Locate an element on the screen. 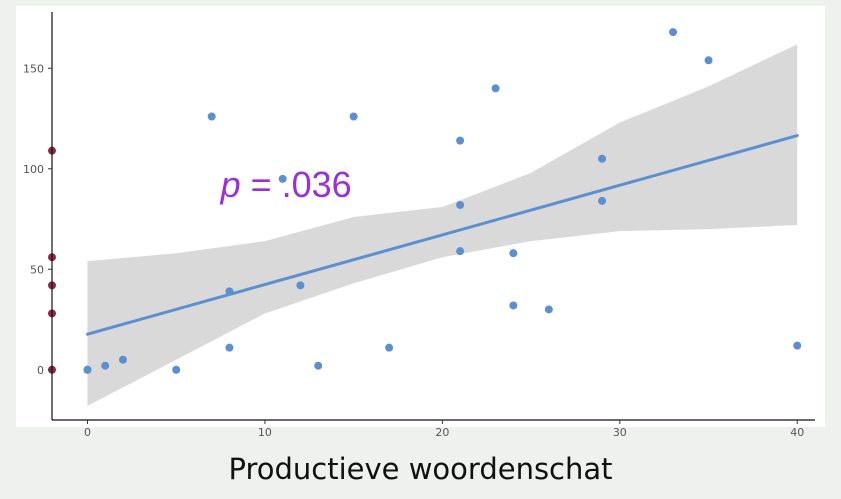  y-tick-label: 50 is located at coordinates (37, 269).